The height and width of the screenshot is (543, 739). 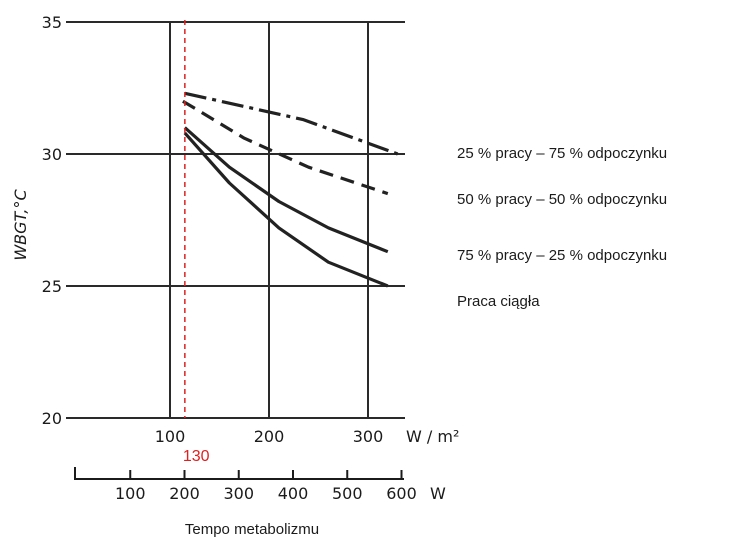 What do you see at coordinates (196, 456) in the screenshot?
I see `marker-label: 130` at bounding box center [196, 456].